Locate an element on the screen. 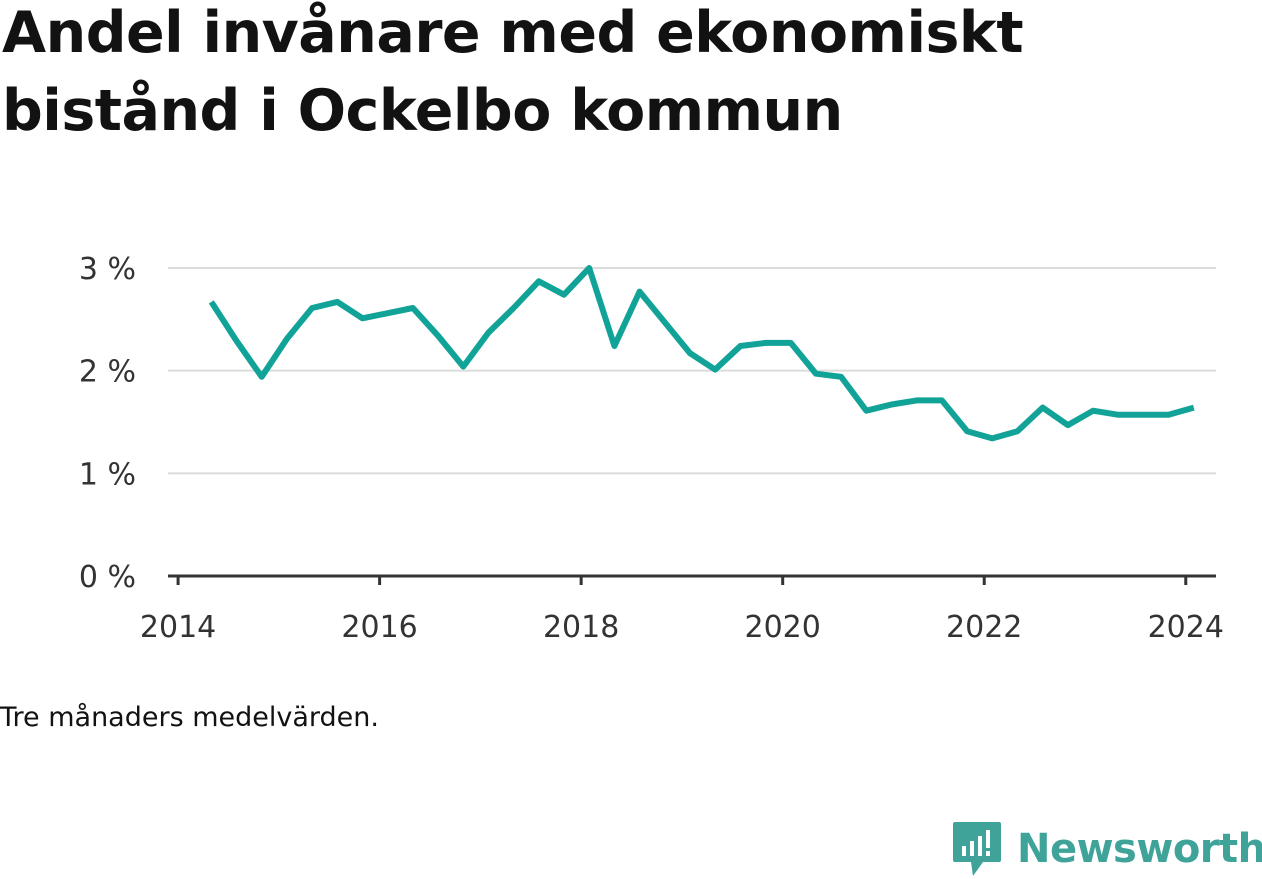 This screenshot has height=879, width=1262. x-tick-label: 2022 is located at coordinates (984, 627).